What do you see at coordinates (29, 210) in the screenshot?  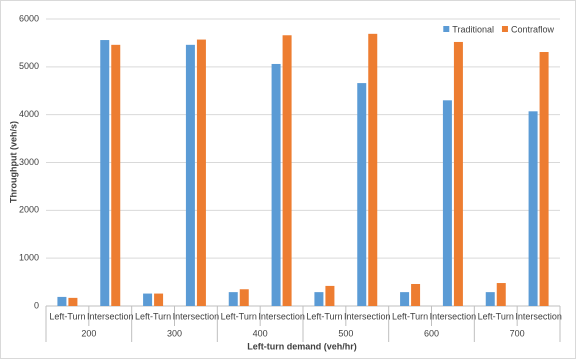 I see `y-tick-label: 2000` at bounding box center [29, 210].